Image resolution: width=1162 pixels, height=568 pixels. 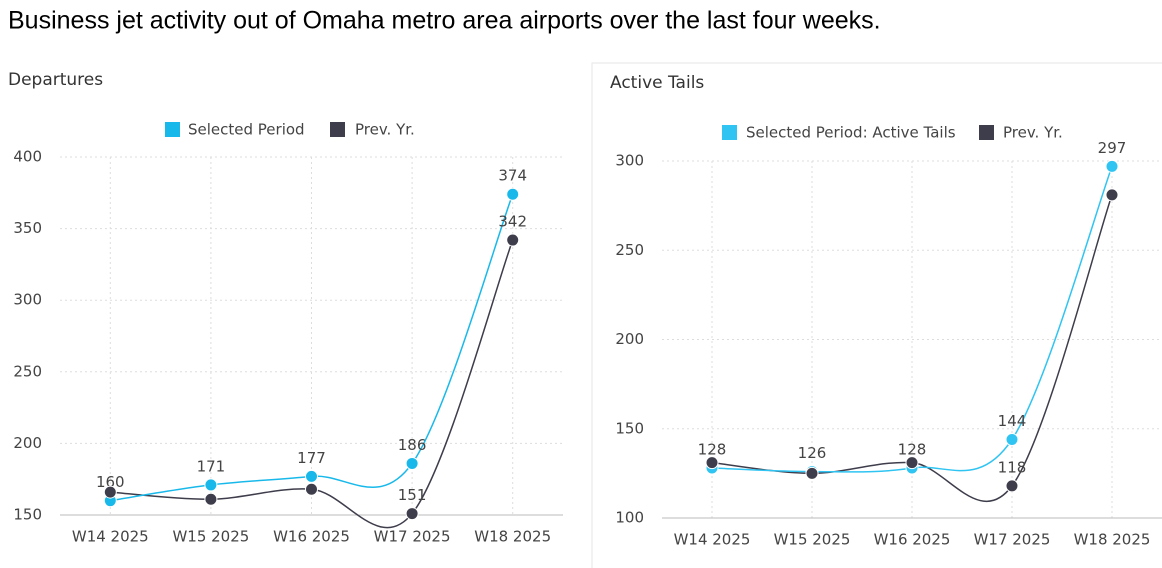 I want to click on data-label: 171, so click(x=211, y=466).